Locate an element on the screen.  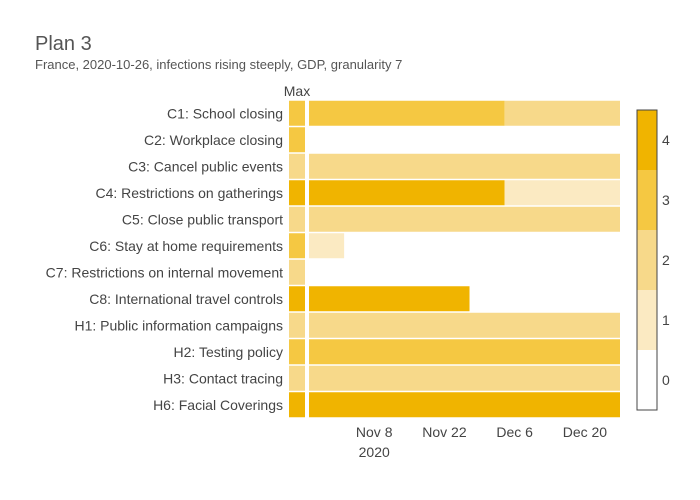
row-label: H6: Facial Coverings is located at coordinates (218, 405).